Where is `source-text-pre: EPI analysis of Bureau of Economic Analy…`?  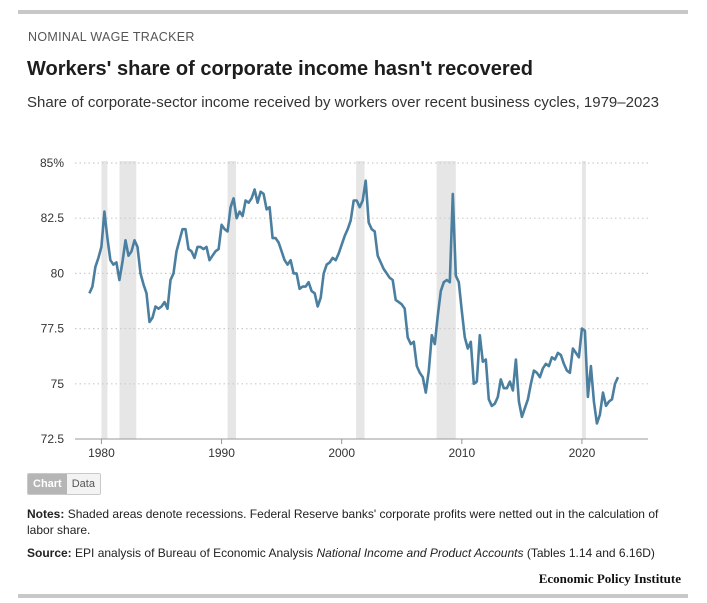
source-text-pre: EPI analysis of Bureau of Economic Analy… is located at coordinates (196, 553).